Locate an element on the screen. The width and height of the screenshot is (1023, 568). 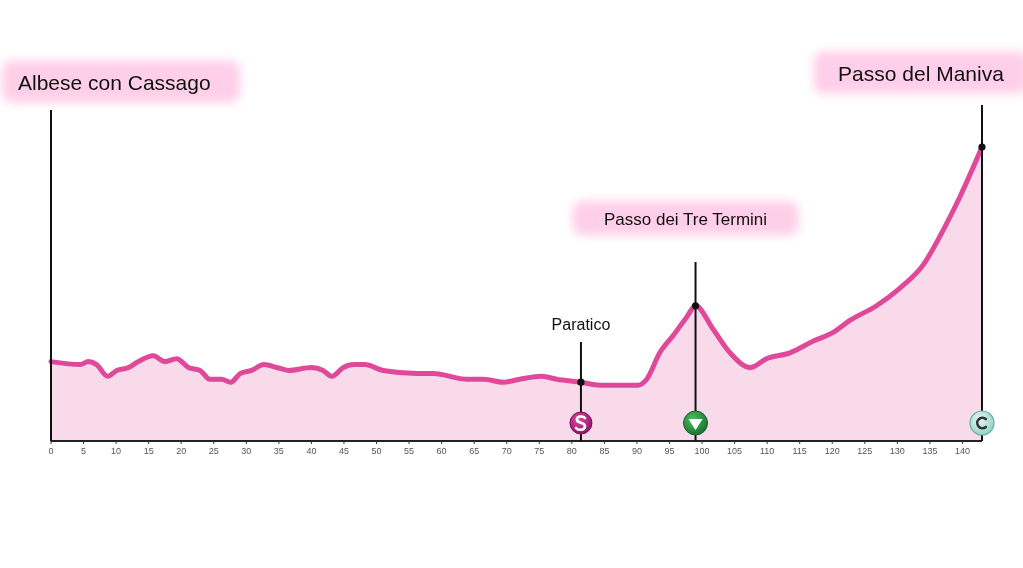
x-tick-label: 45 is located at coordinates (343, 451).